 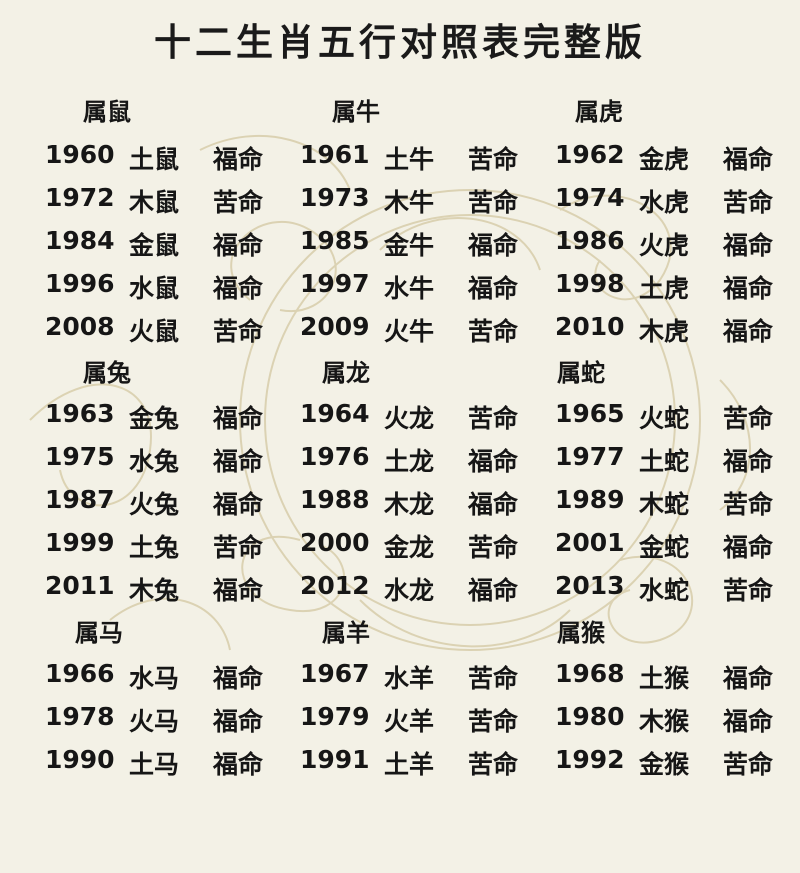 I want to click on year-row: 1975 水兔 福命, so click(x=175, y=463).